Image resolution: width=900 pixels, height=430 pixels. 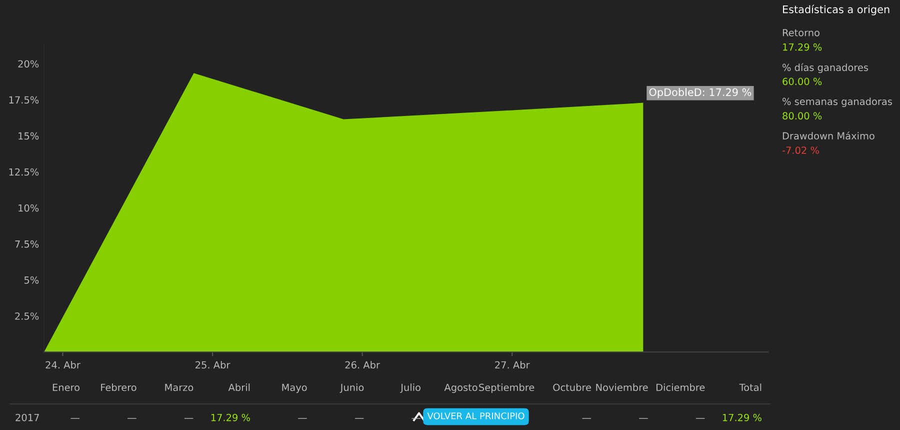 I want to click on category-label: Marzo, so click(x=179, y=388).